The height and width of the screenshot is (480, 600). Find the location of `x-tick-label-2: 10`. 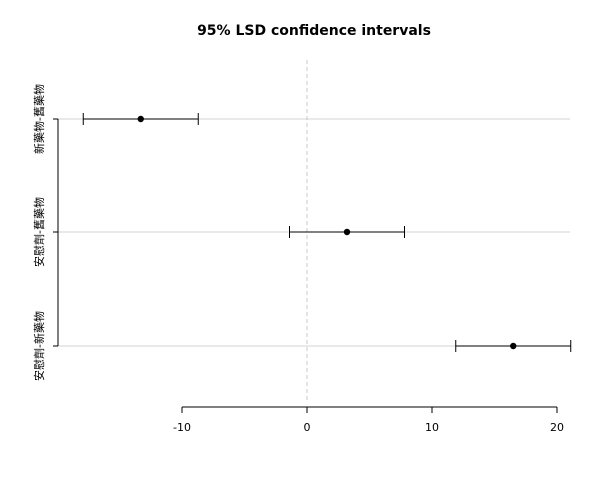

x-tick-label-2: 10 is located at coordinates (432, 427).